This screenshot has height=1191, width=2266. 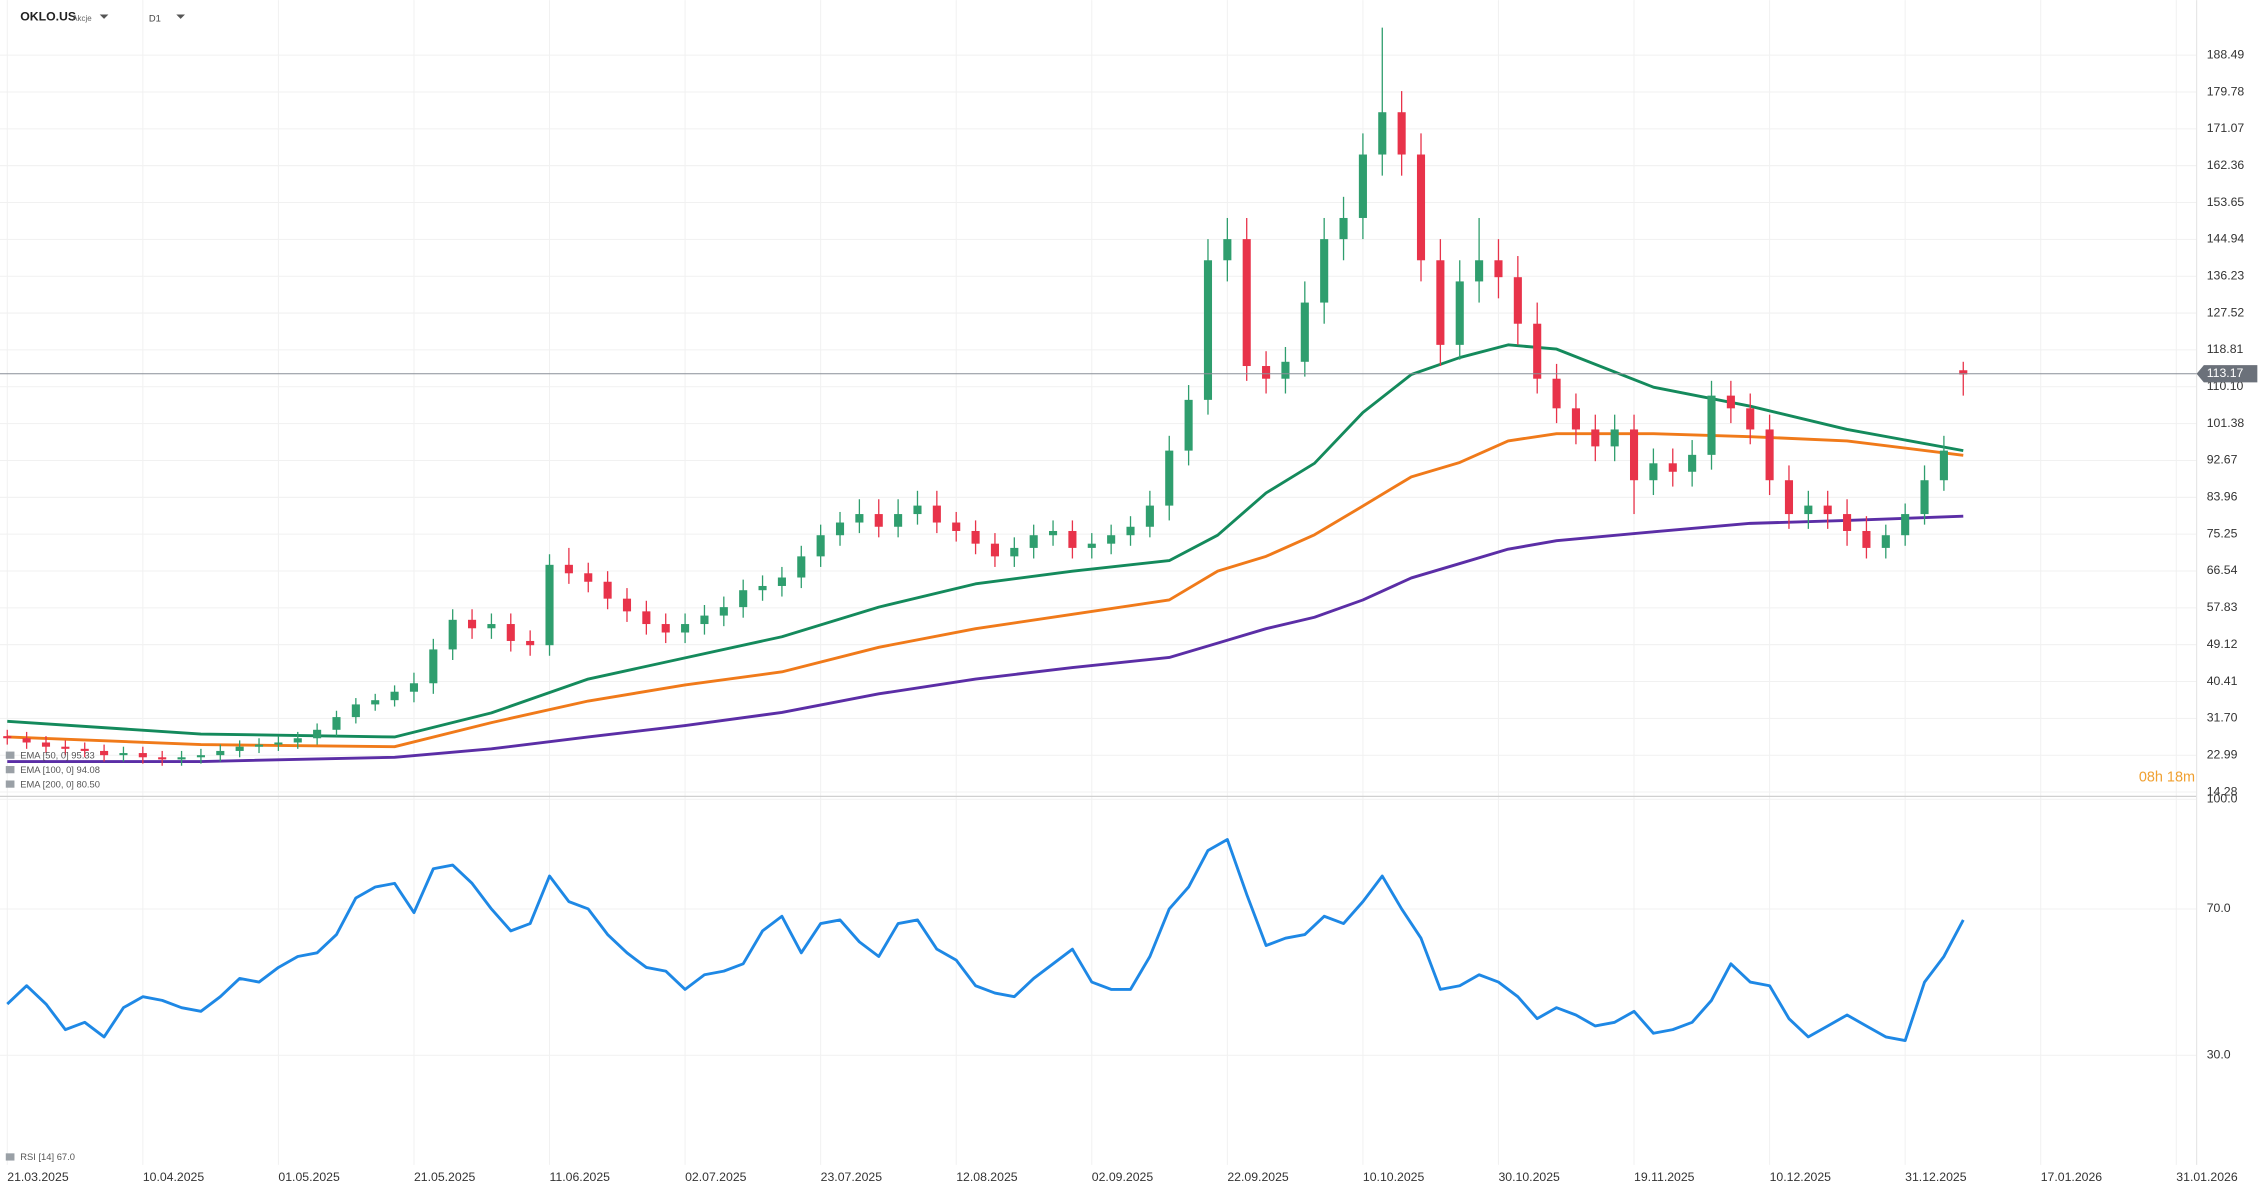 I want to click on y-tick-label: 31.70, so click(x=2222, y=718).